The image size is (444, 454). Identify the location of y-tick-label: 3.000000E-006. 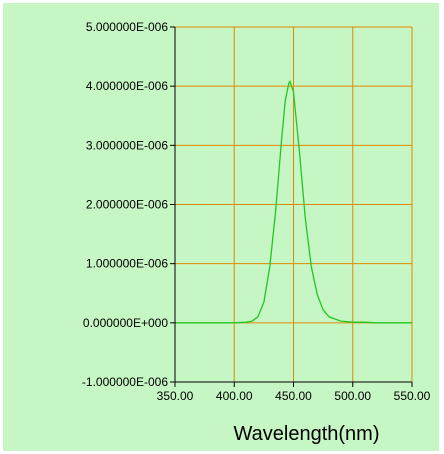
(127, 145).